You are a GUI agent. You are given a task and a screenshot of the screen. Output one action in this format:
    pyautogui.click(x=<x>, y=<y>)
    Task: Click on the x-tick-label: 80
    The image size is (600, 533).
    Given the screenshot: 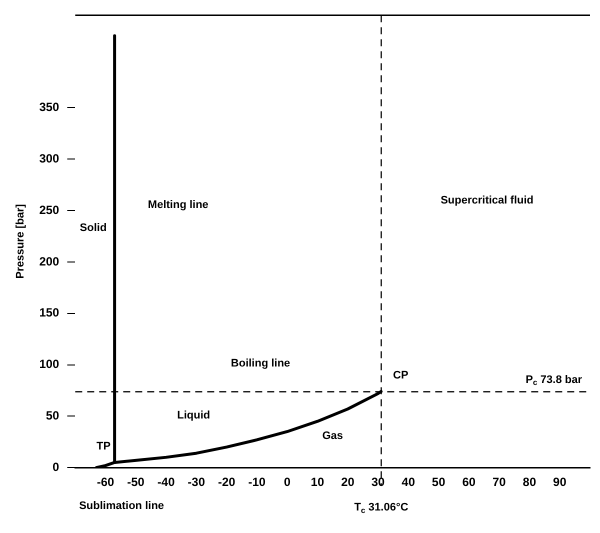 What is the action you would take?
    pyautogui.click(x=529, y=482)
    